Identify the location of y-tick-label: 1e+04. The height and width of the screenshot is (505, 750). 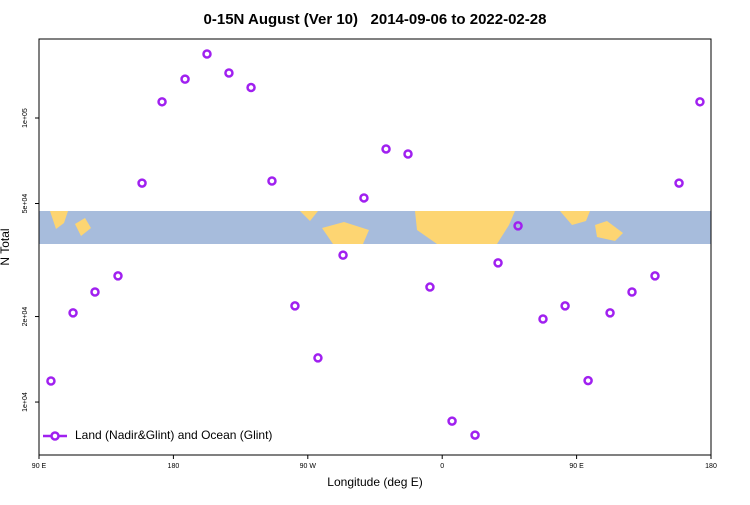
(25, 402).